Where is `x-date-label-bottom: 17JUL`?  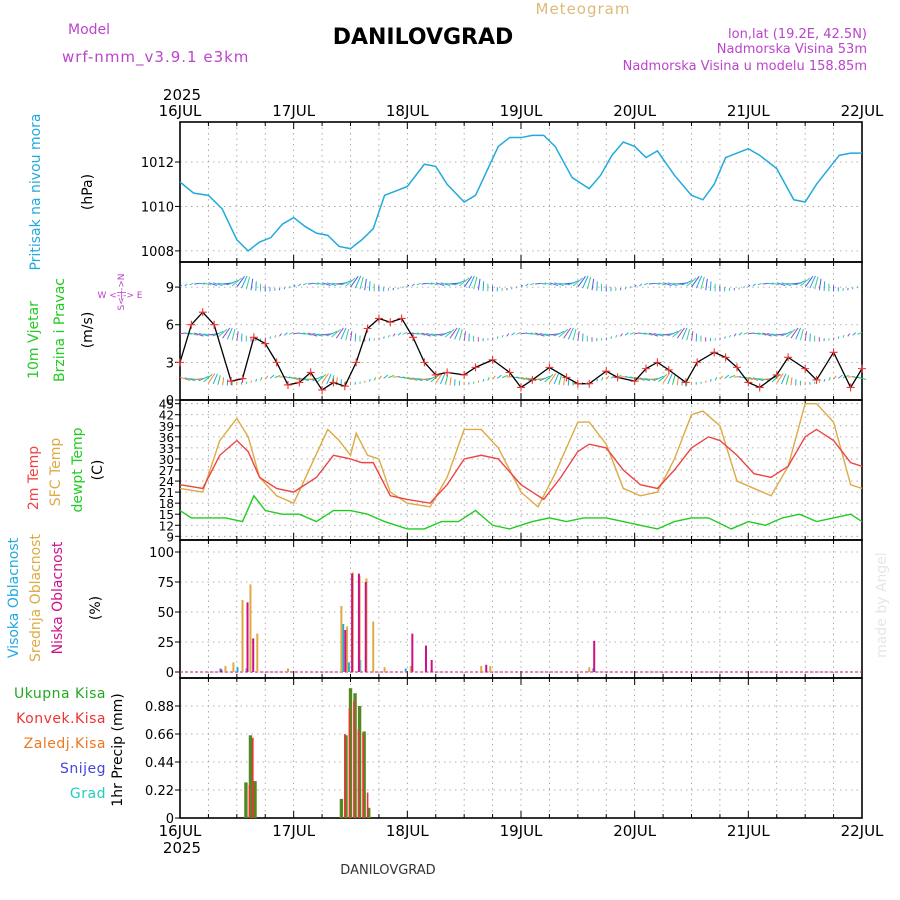 x-date-label-bottom: 17JUL is located at coordinates (293, 831).